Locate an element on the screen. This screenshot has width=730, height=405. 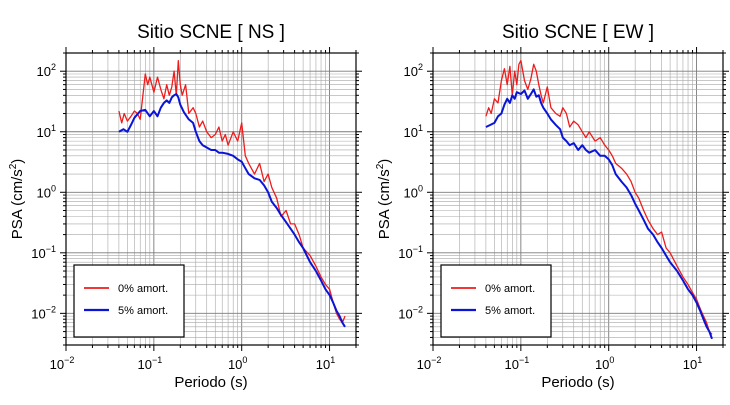
chart-title: Sitio SCNE [ EW ] is located at coordinates (578, 32).